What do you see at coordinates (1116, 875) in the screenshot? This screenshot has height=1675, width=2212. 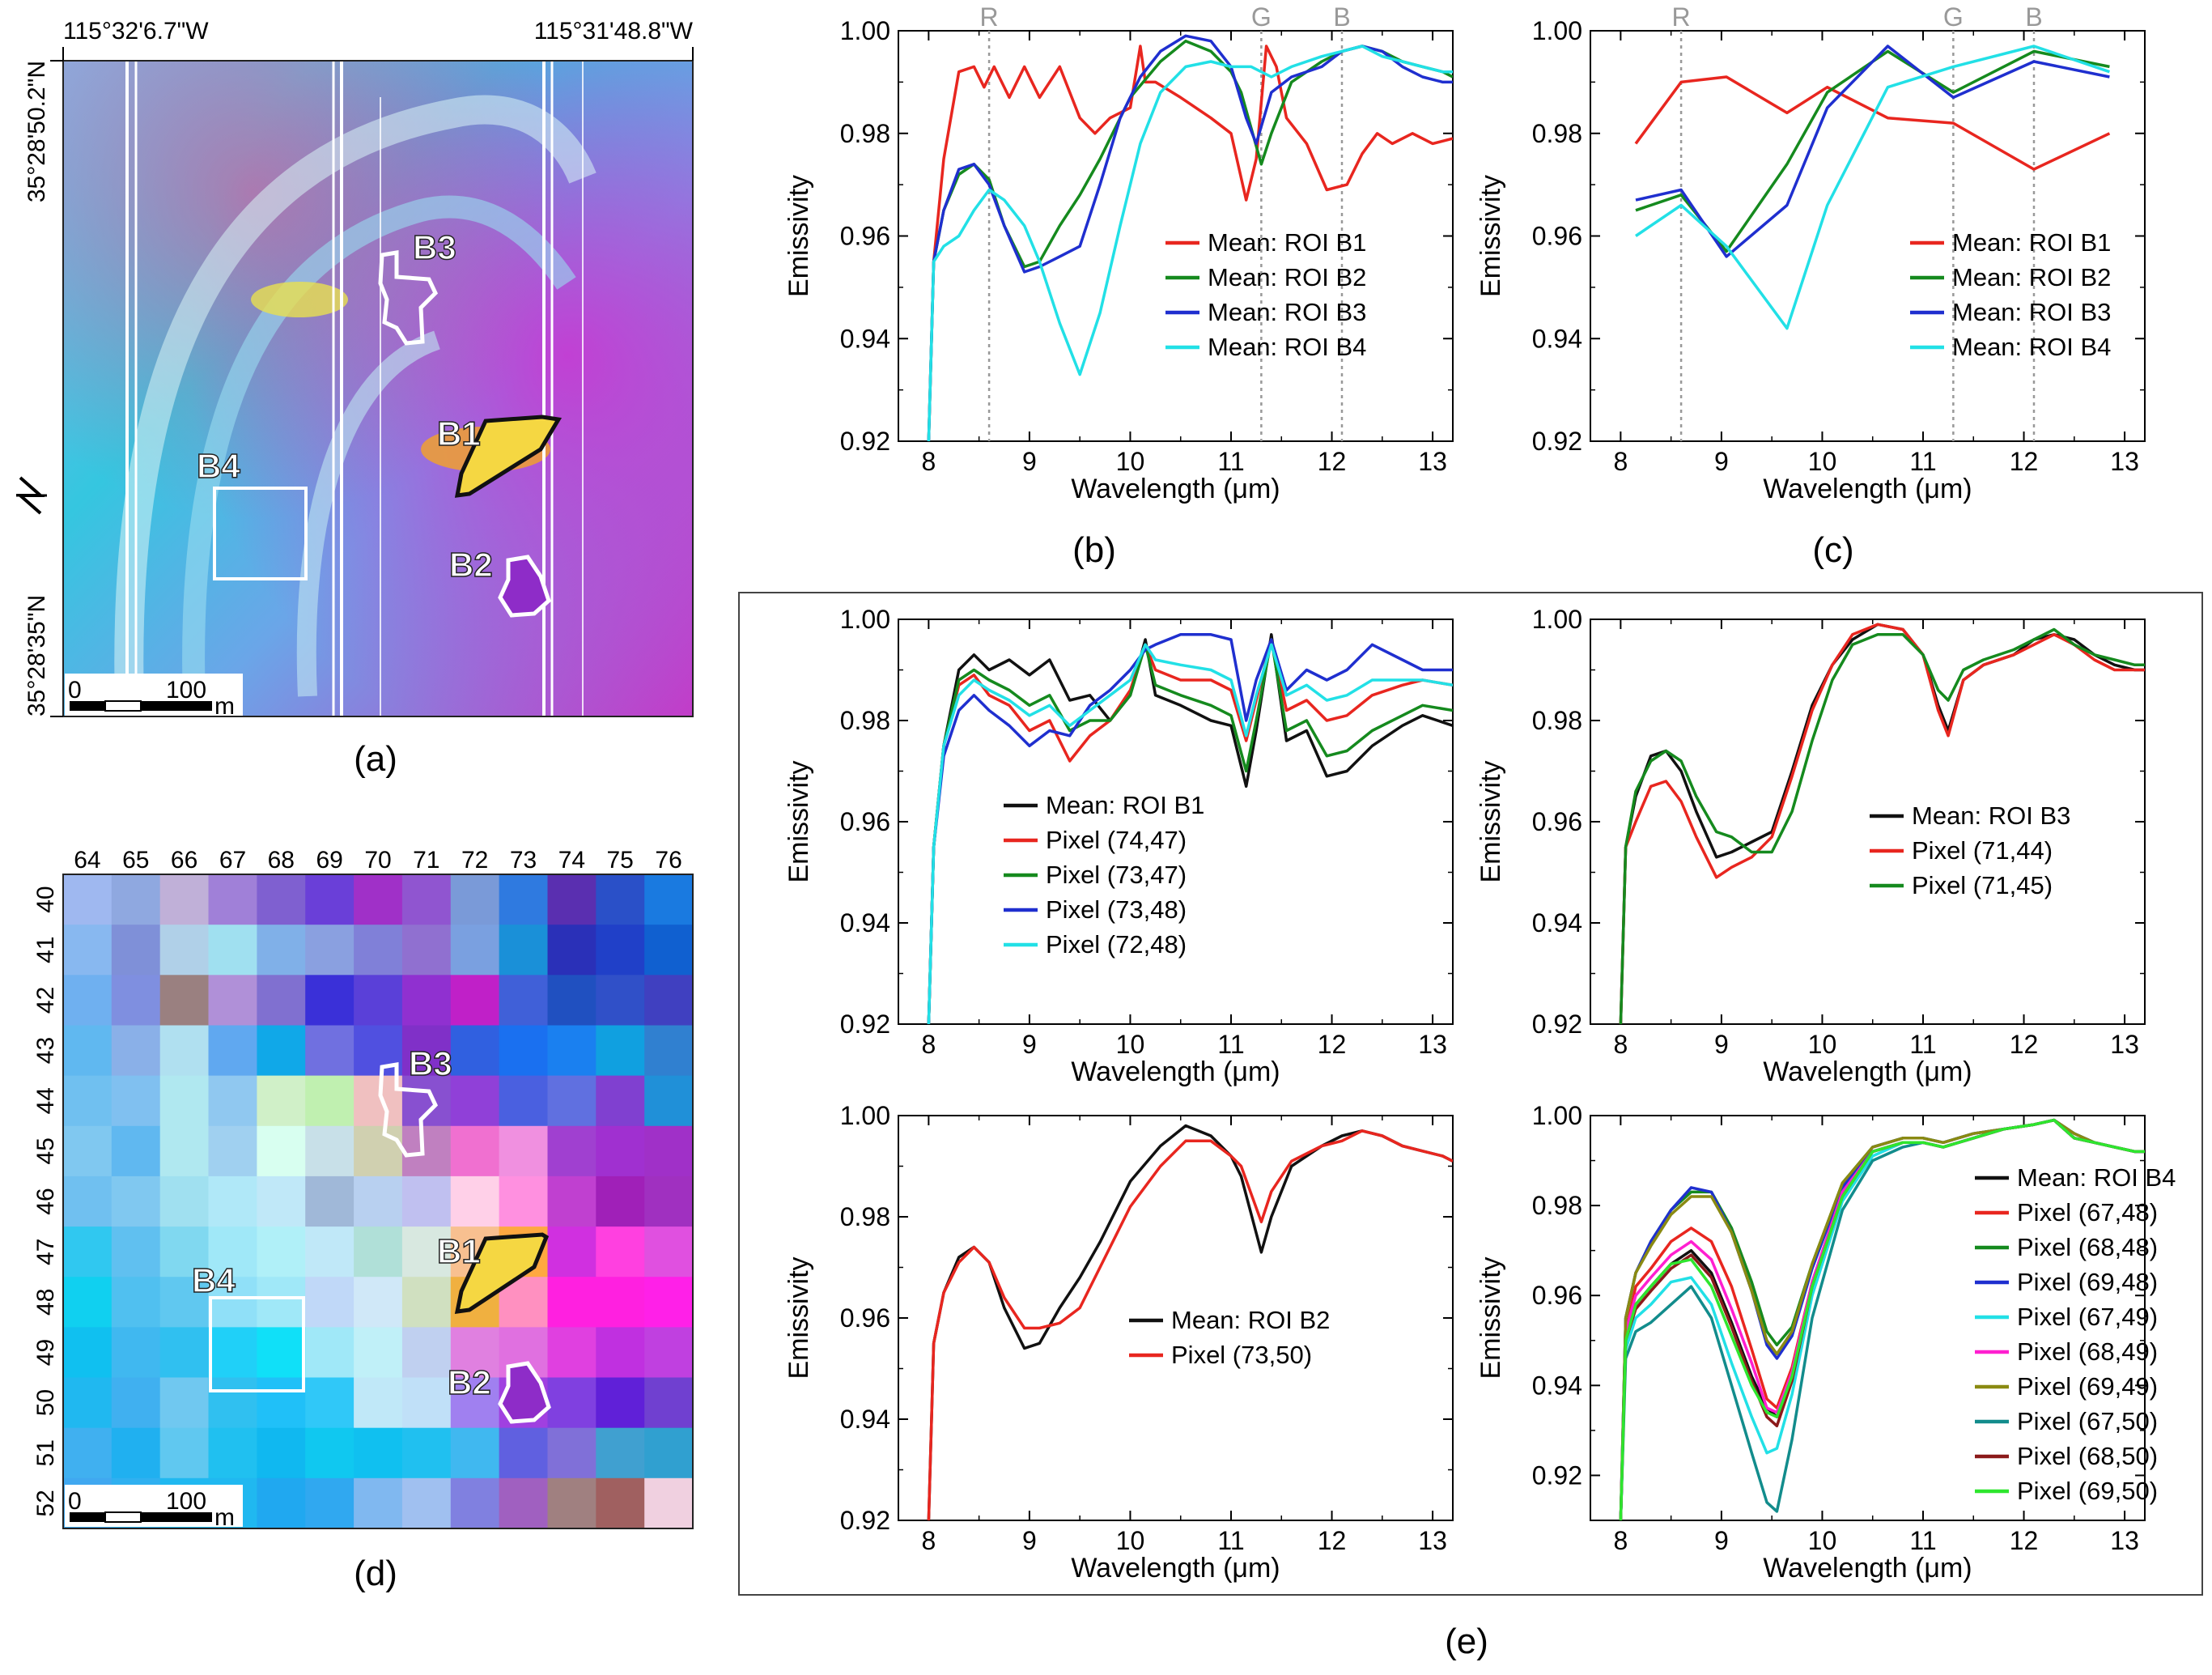 I see `legend-label: Pixel (73,47)` at bounding box center [1116, 875].